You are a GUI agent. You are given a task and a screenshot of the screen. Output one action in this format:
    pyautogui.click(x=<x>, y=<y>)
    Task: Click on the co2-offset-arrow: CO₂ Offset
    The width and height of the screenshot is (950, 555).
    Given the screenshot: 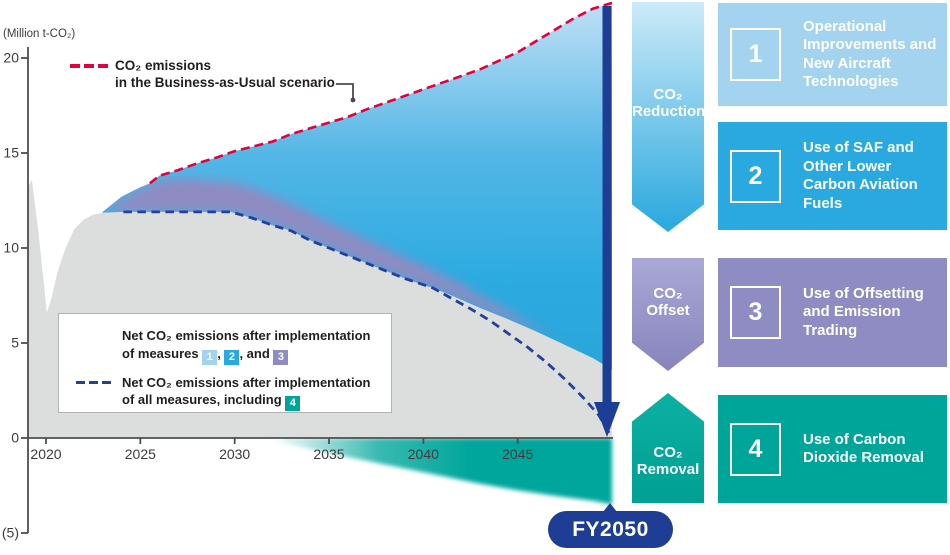 What is the action you would take?
    pyautogui.click(x=668, y=314)
    